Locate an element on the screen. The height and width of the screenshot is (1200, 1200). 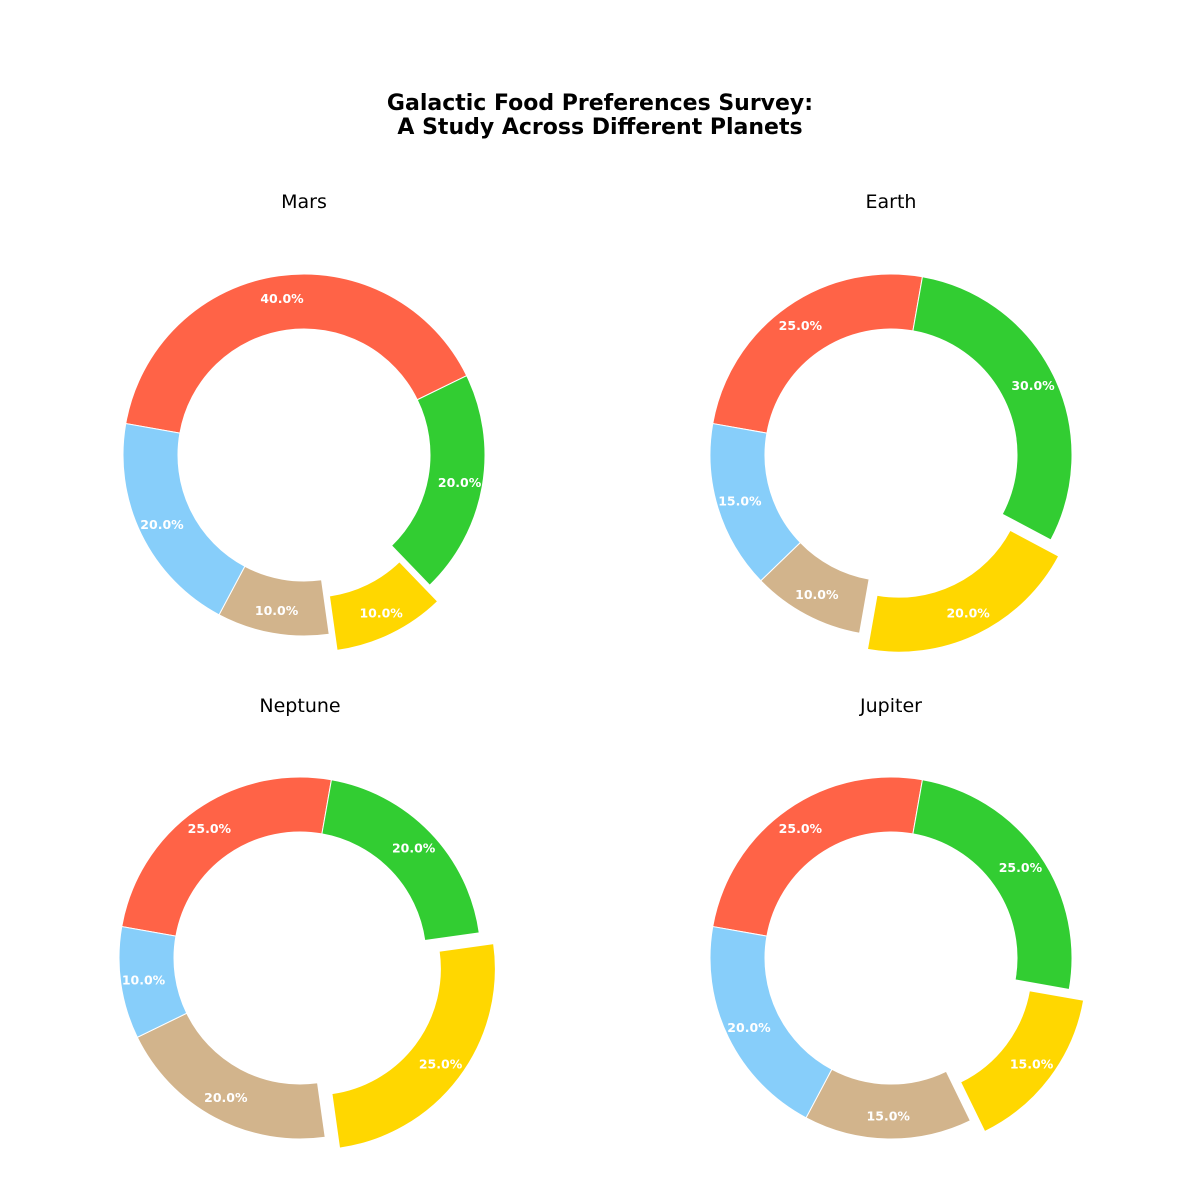
donut-chart-jupiter: Jupiter 25.0% 25.0% 15.0% 15.0% 20.0% is located at coordinates (897, 917).